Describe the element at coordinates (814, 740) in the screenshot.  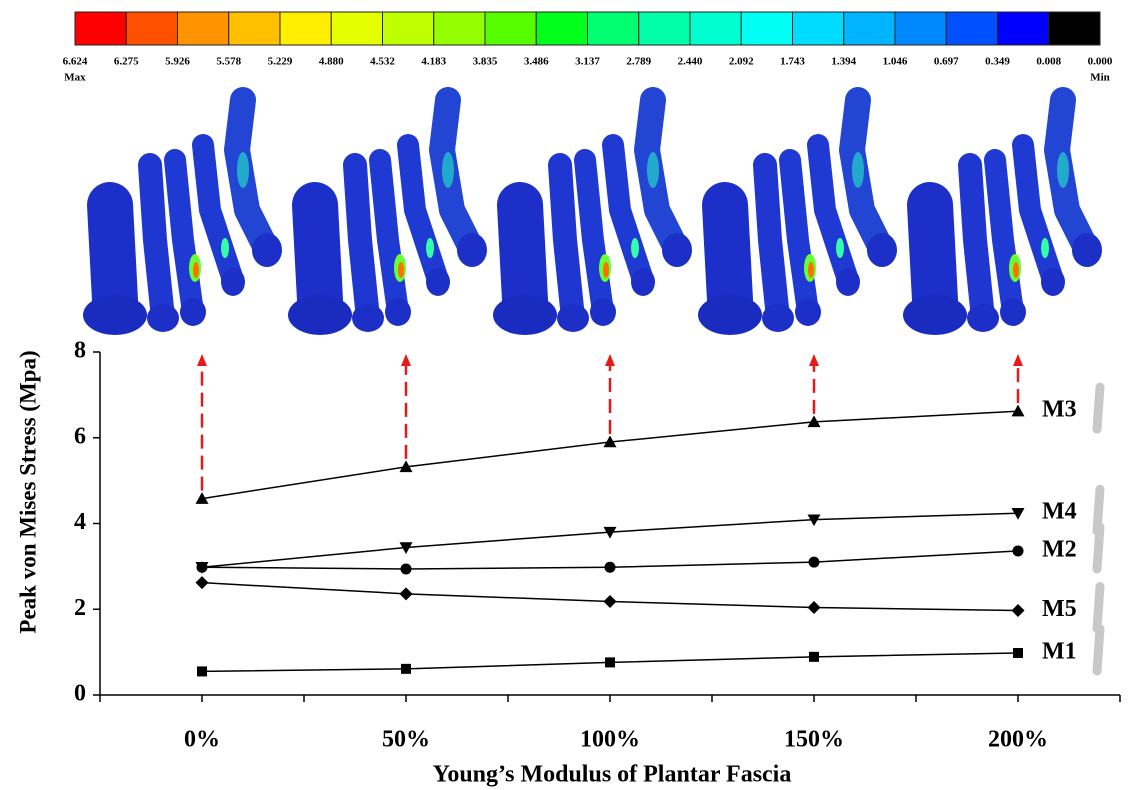
I see `x-tick-label: 150%` at that location.